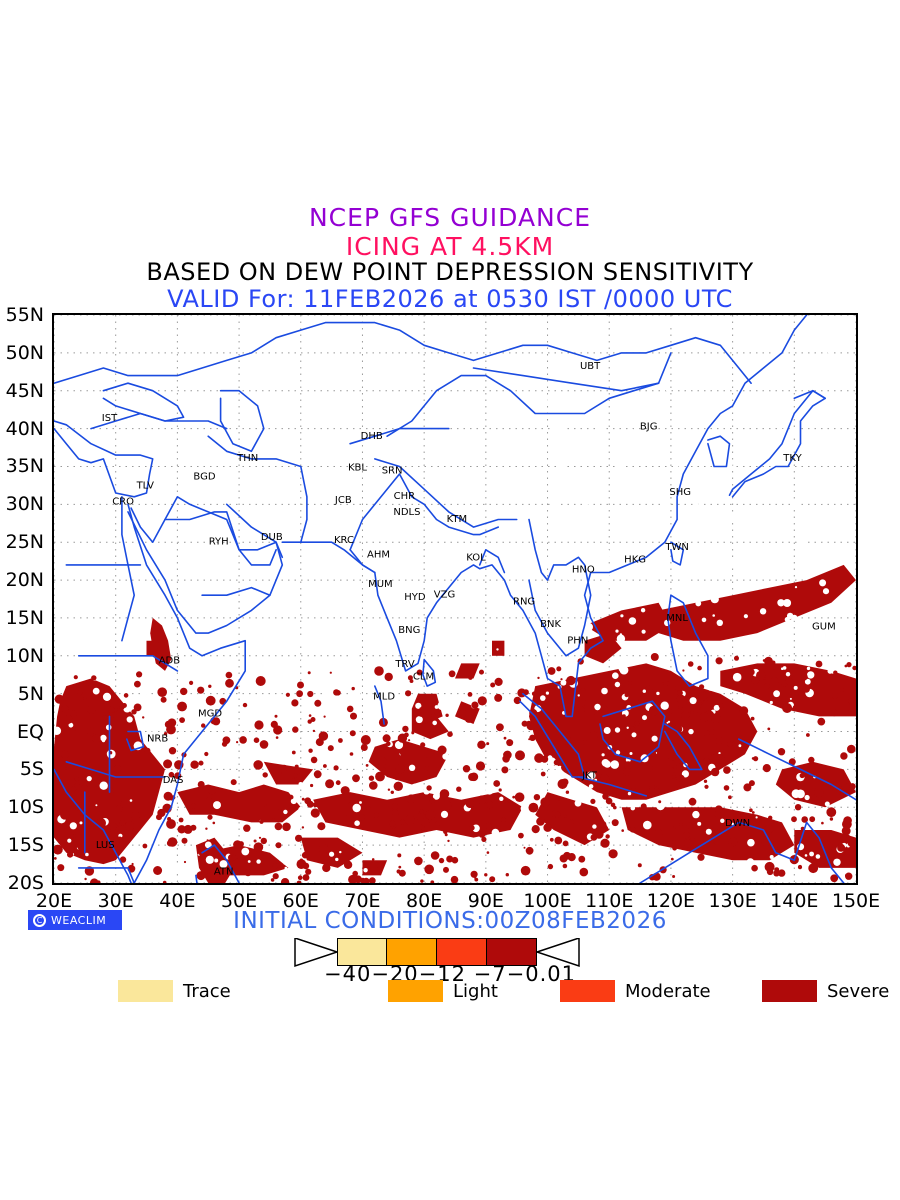 Image resolution: width=900 pixels, height=1200 pixels. I want to click on category-legend: Trace Light Moderate Severe, so click(450, 993).